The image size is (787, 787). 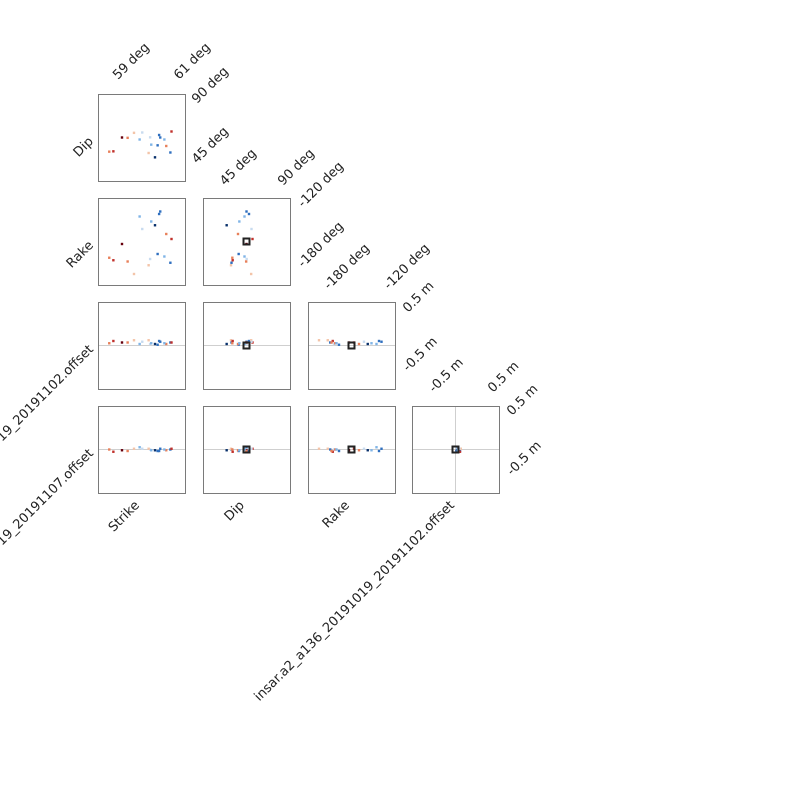 I want to click on offset-a-row-tick-min: -0.5 m, so click(x=420, y=354).